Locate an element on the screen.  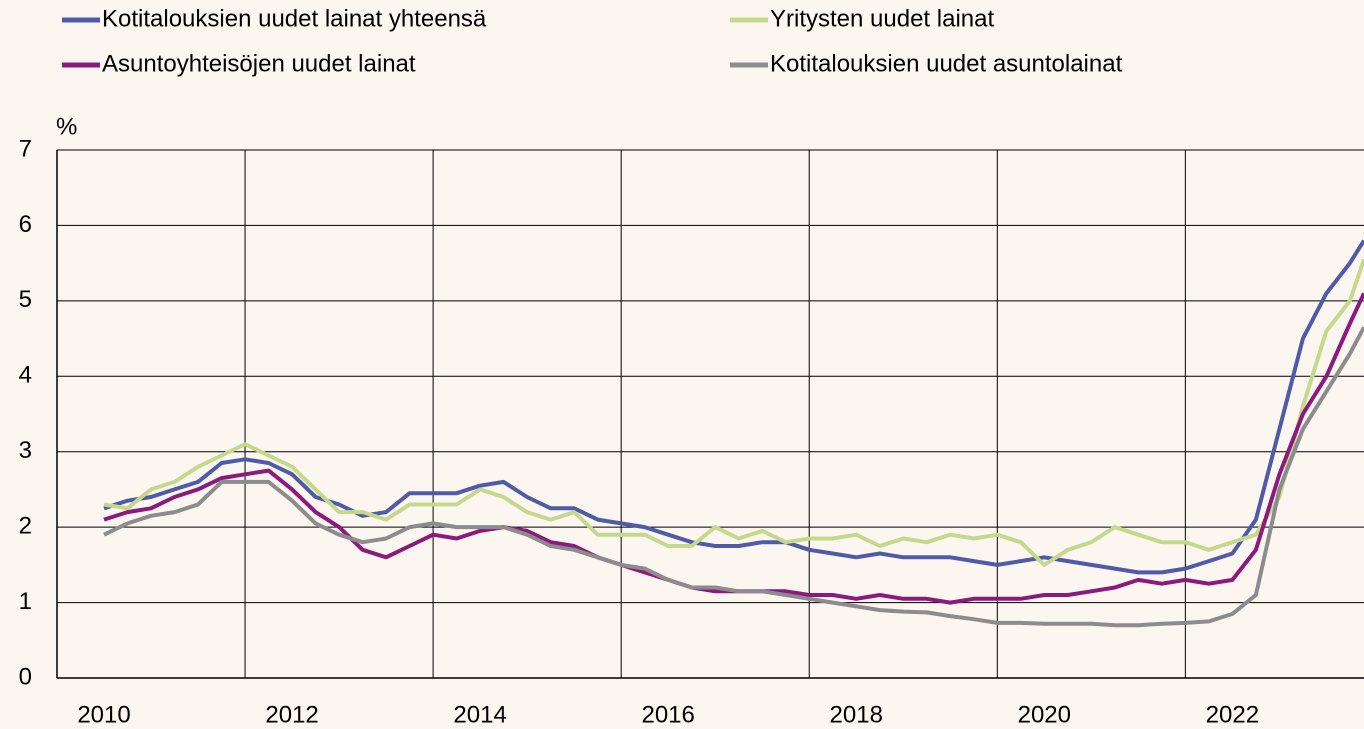
legend-label: Kotitalouksien uudet asuntolainat is located at coordinates (946, 63).